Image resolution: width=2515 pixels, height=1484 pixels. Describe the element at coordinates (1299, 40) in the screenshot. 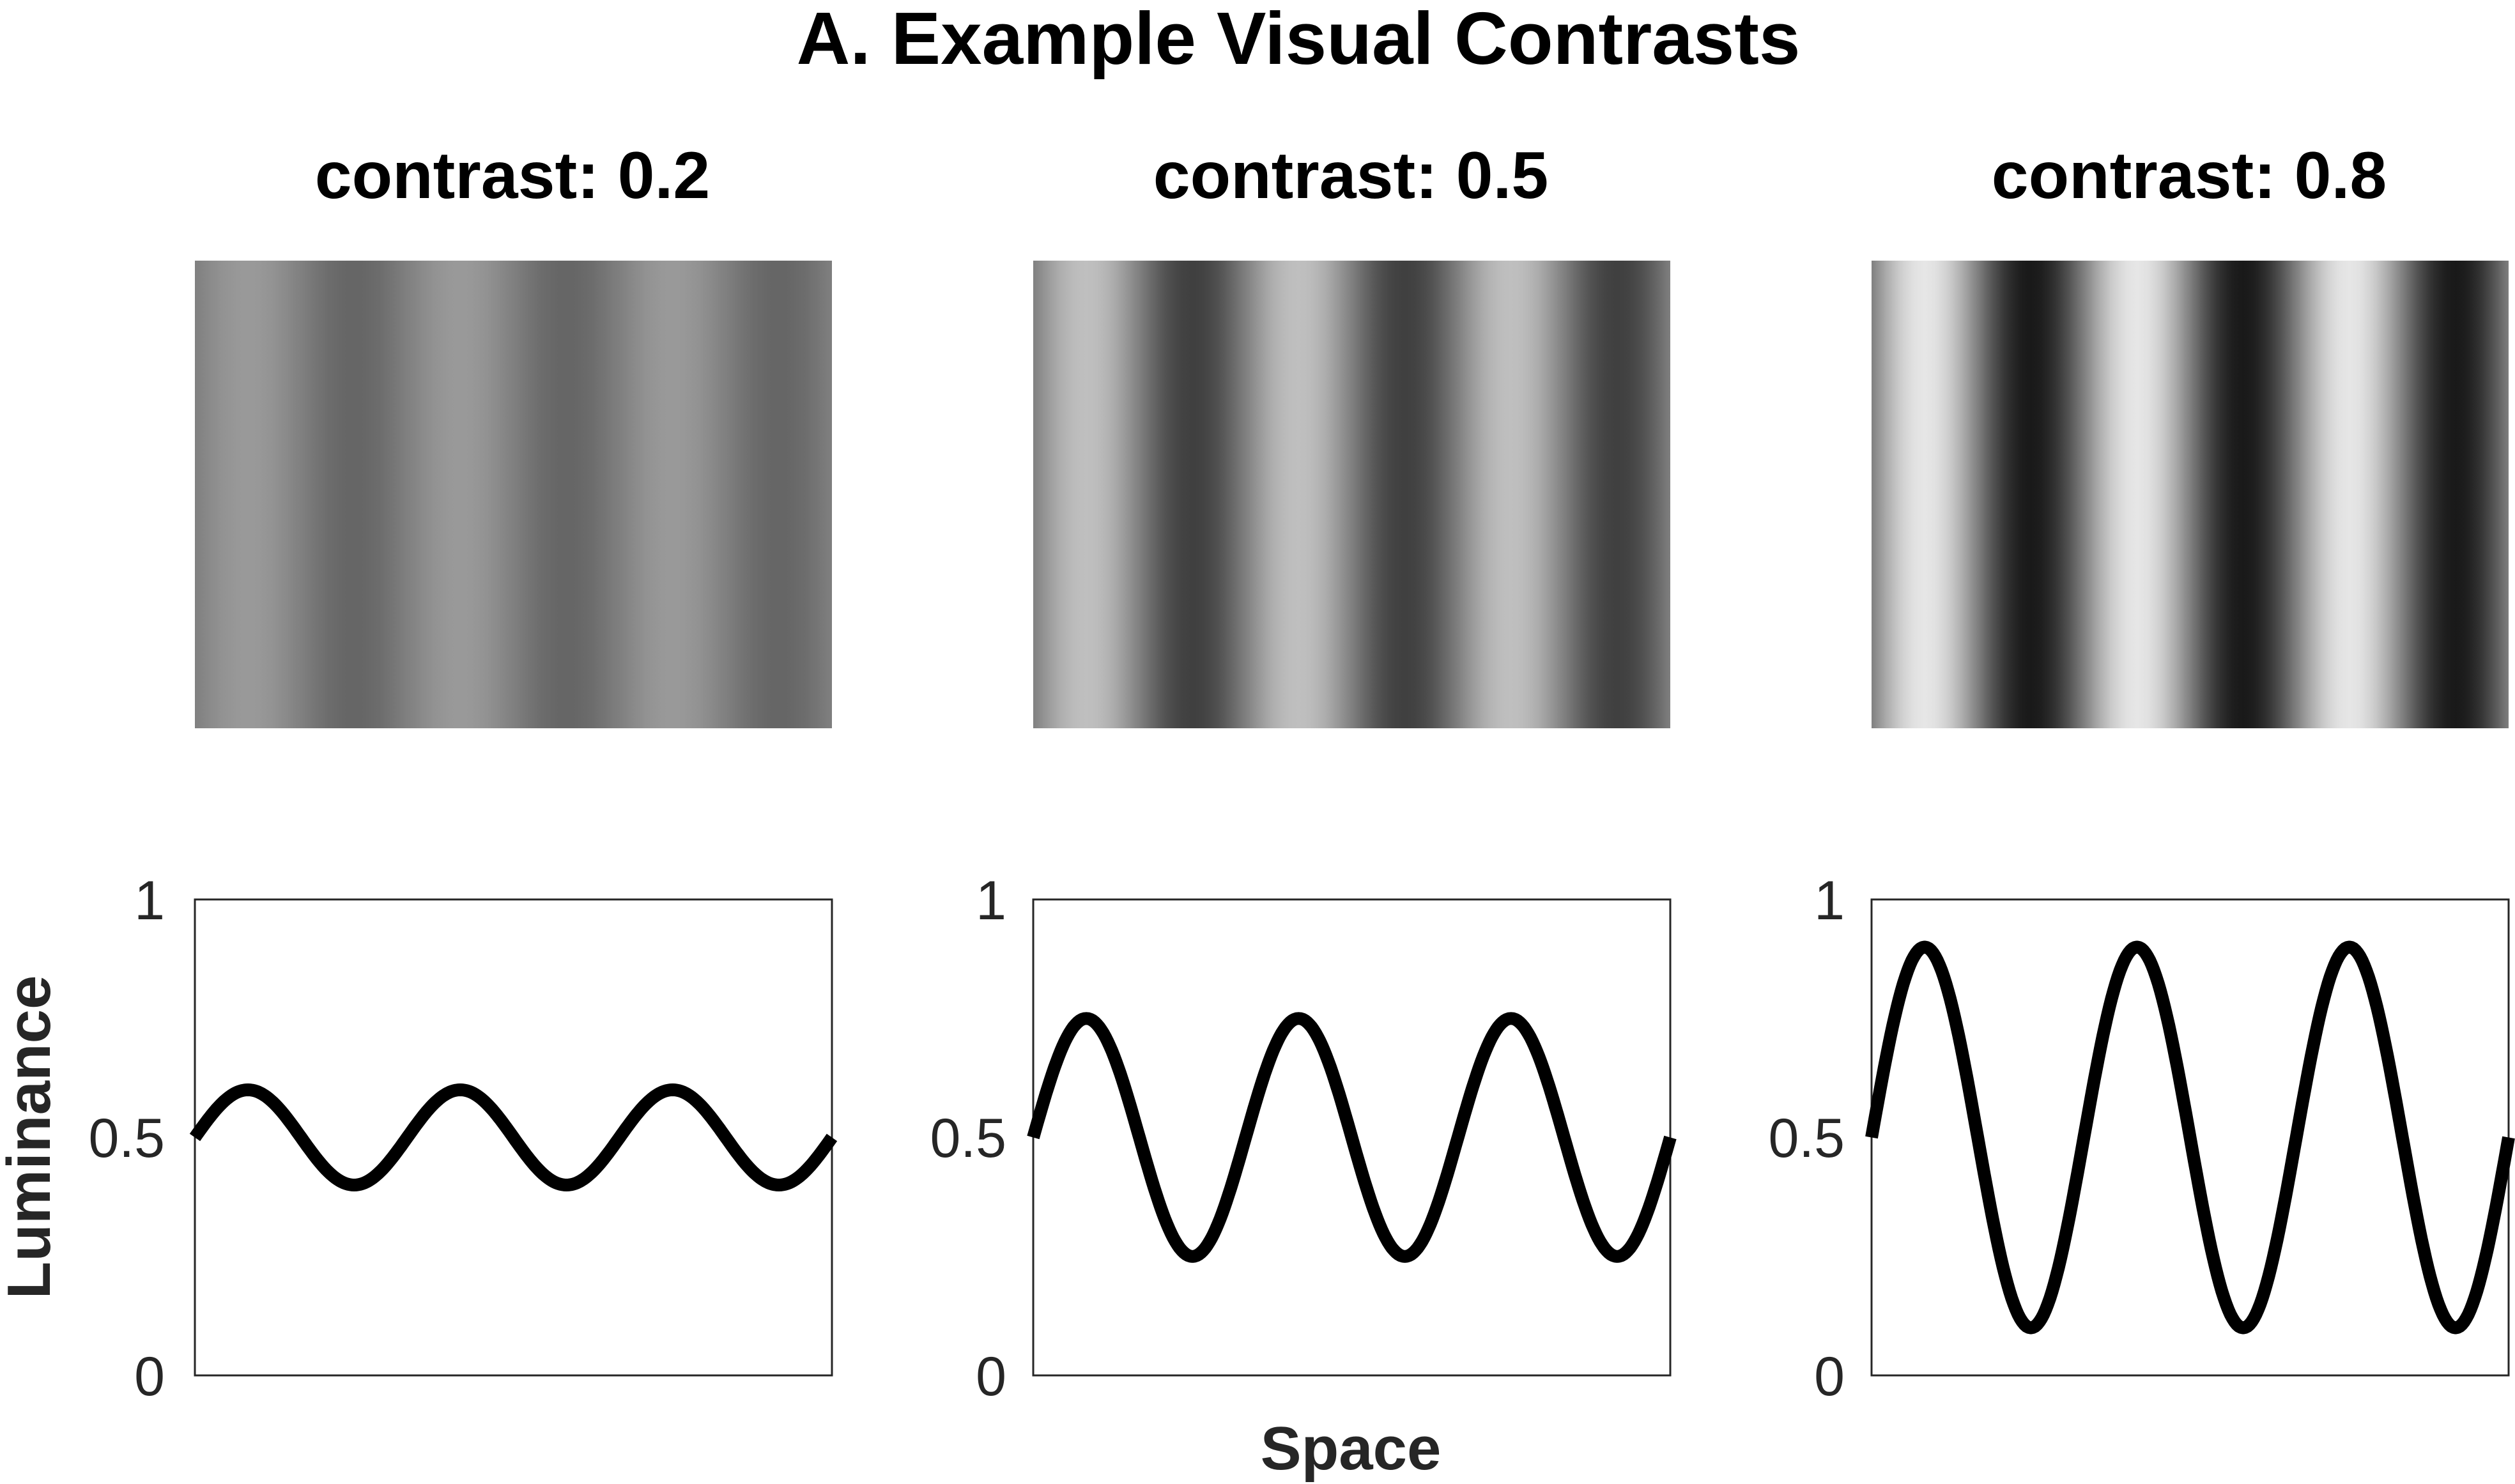

I see `figure-title: A. Example Visual Contrasts` at that location.